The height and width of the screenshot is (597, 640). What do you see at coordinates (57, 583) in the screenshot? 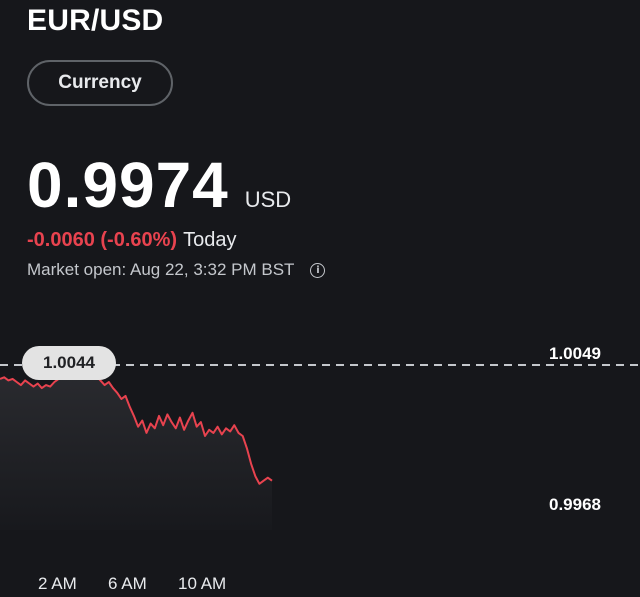
I see `x-tick-label: 2 AM` at bounding box center [57, 583].